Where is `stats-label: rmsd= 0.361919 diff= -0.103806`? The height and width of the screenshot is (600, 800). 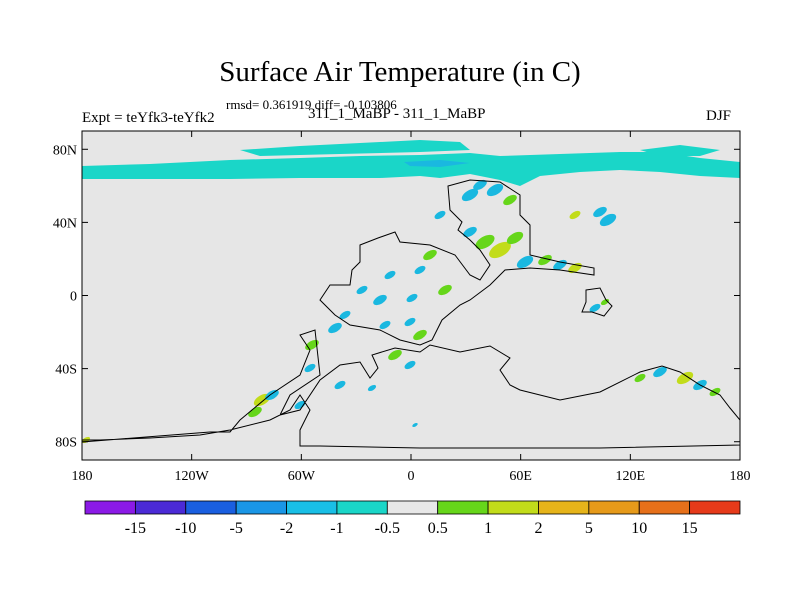
stats-label: rmsd= 0.361919 diff= -0.103806 is located at coordinates (311, 104).